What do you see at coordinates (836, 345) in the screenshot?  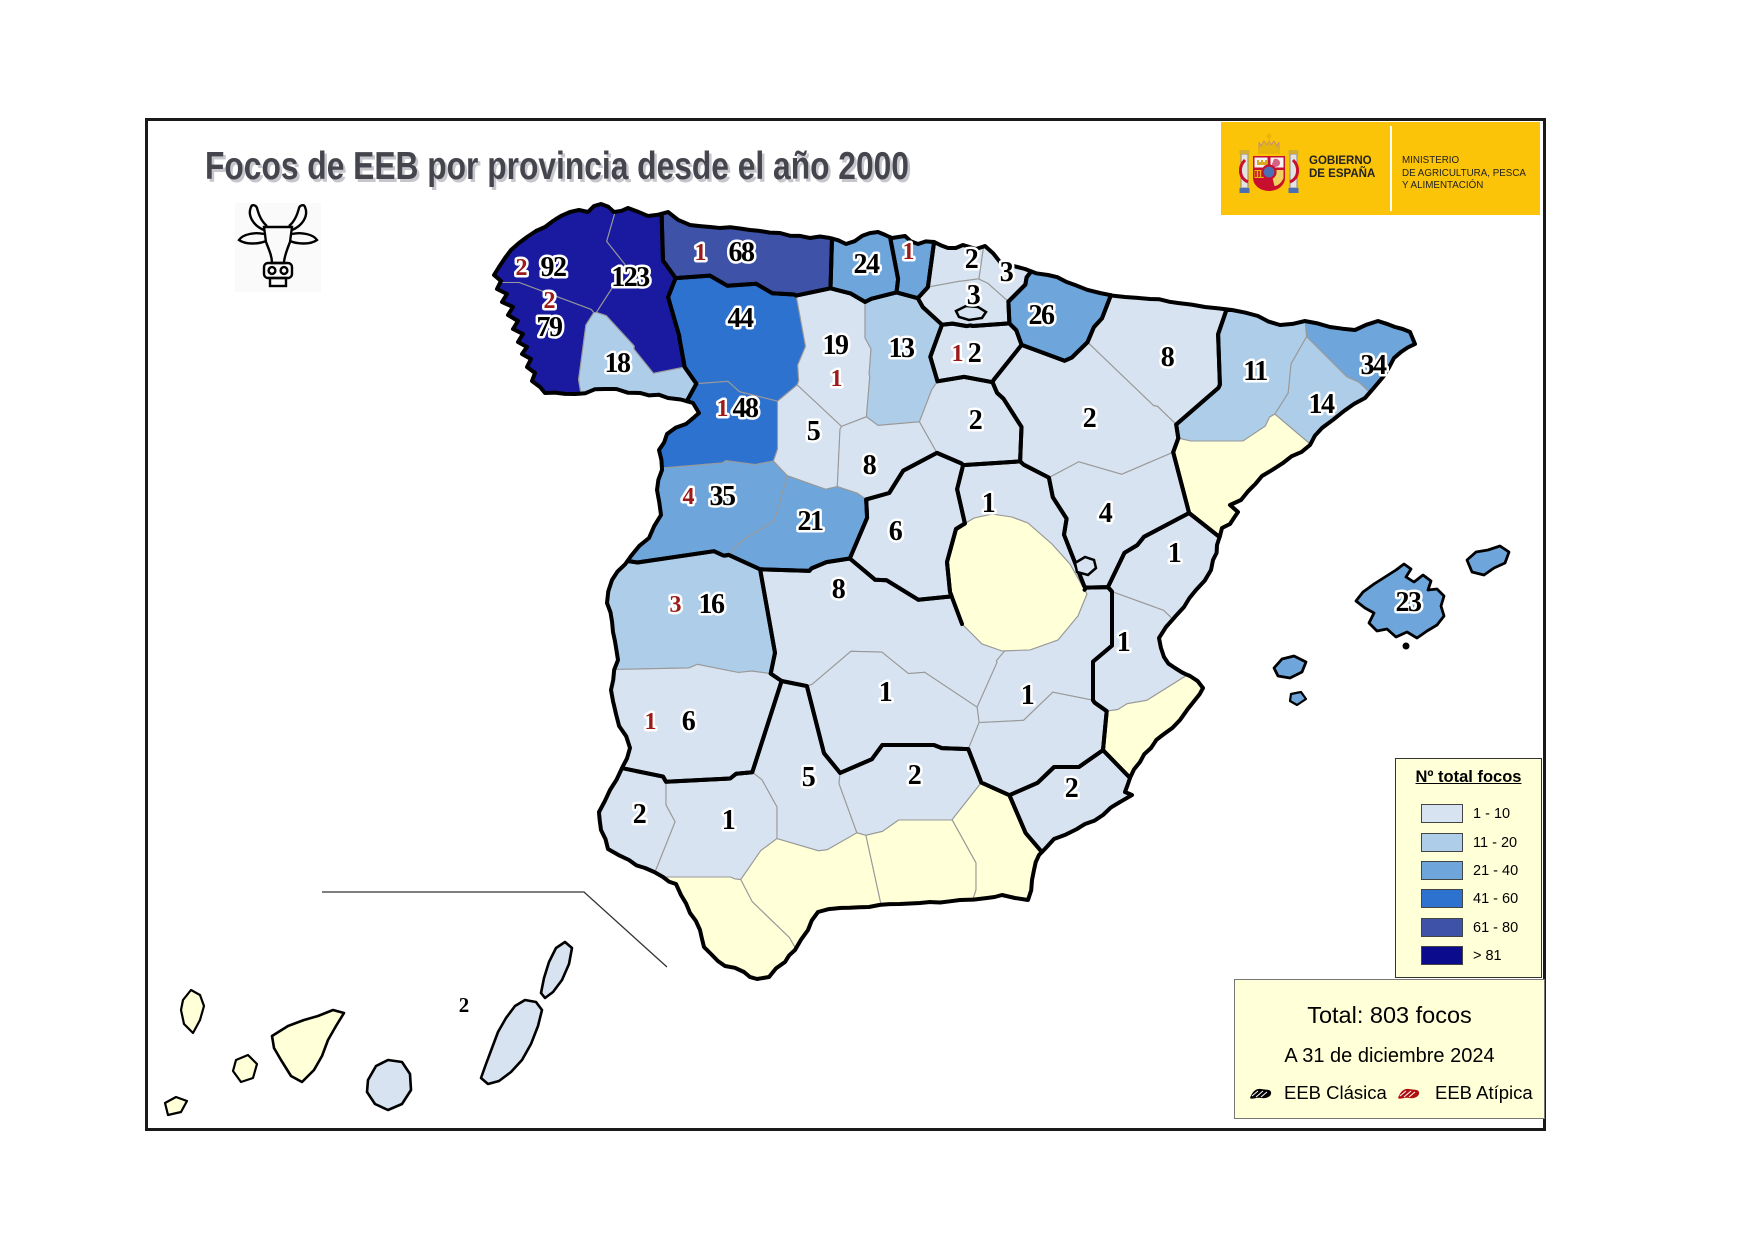 I see `svg-text: 19` at bounding box center [836, 345].